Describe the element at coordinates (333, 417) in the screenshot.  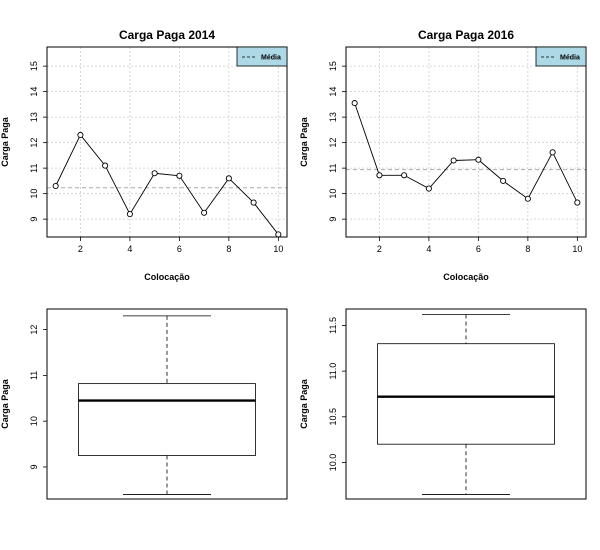
I see `y-tick-label: 10.5` at that location.